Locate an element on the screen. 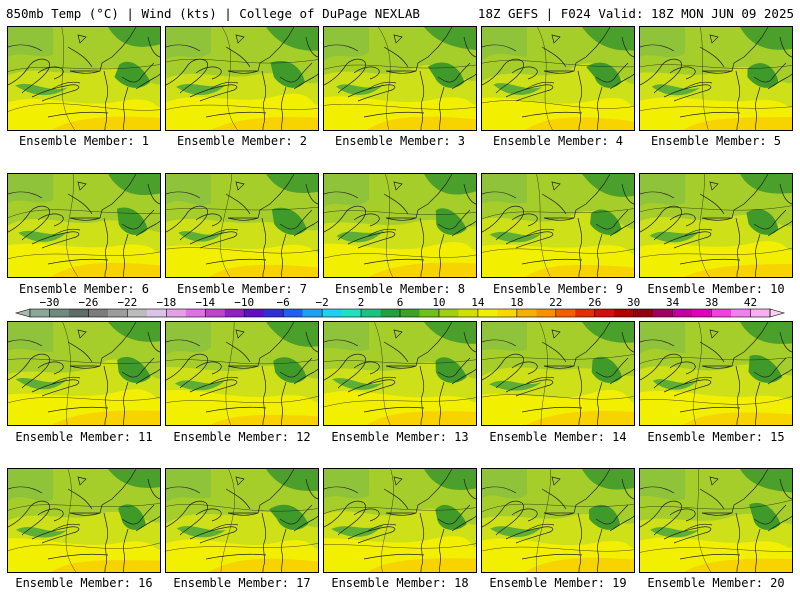  ensemble-member-label: Ensemble Member: 10 is located at coordinates (716, 289).